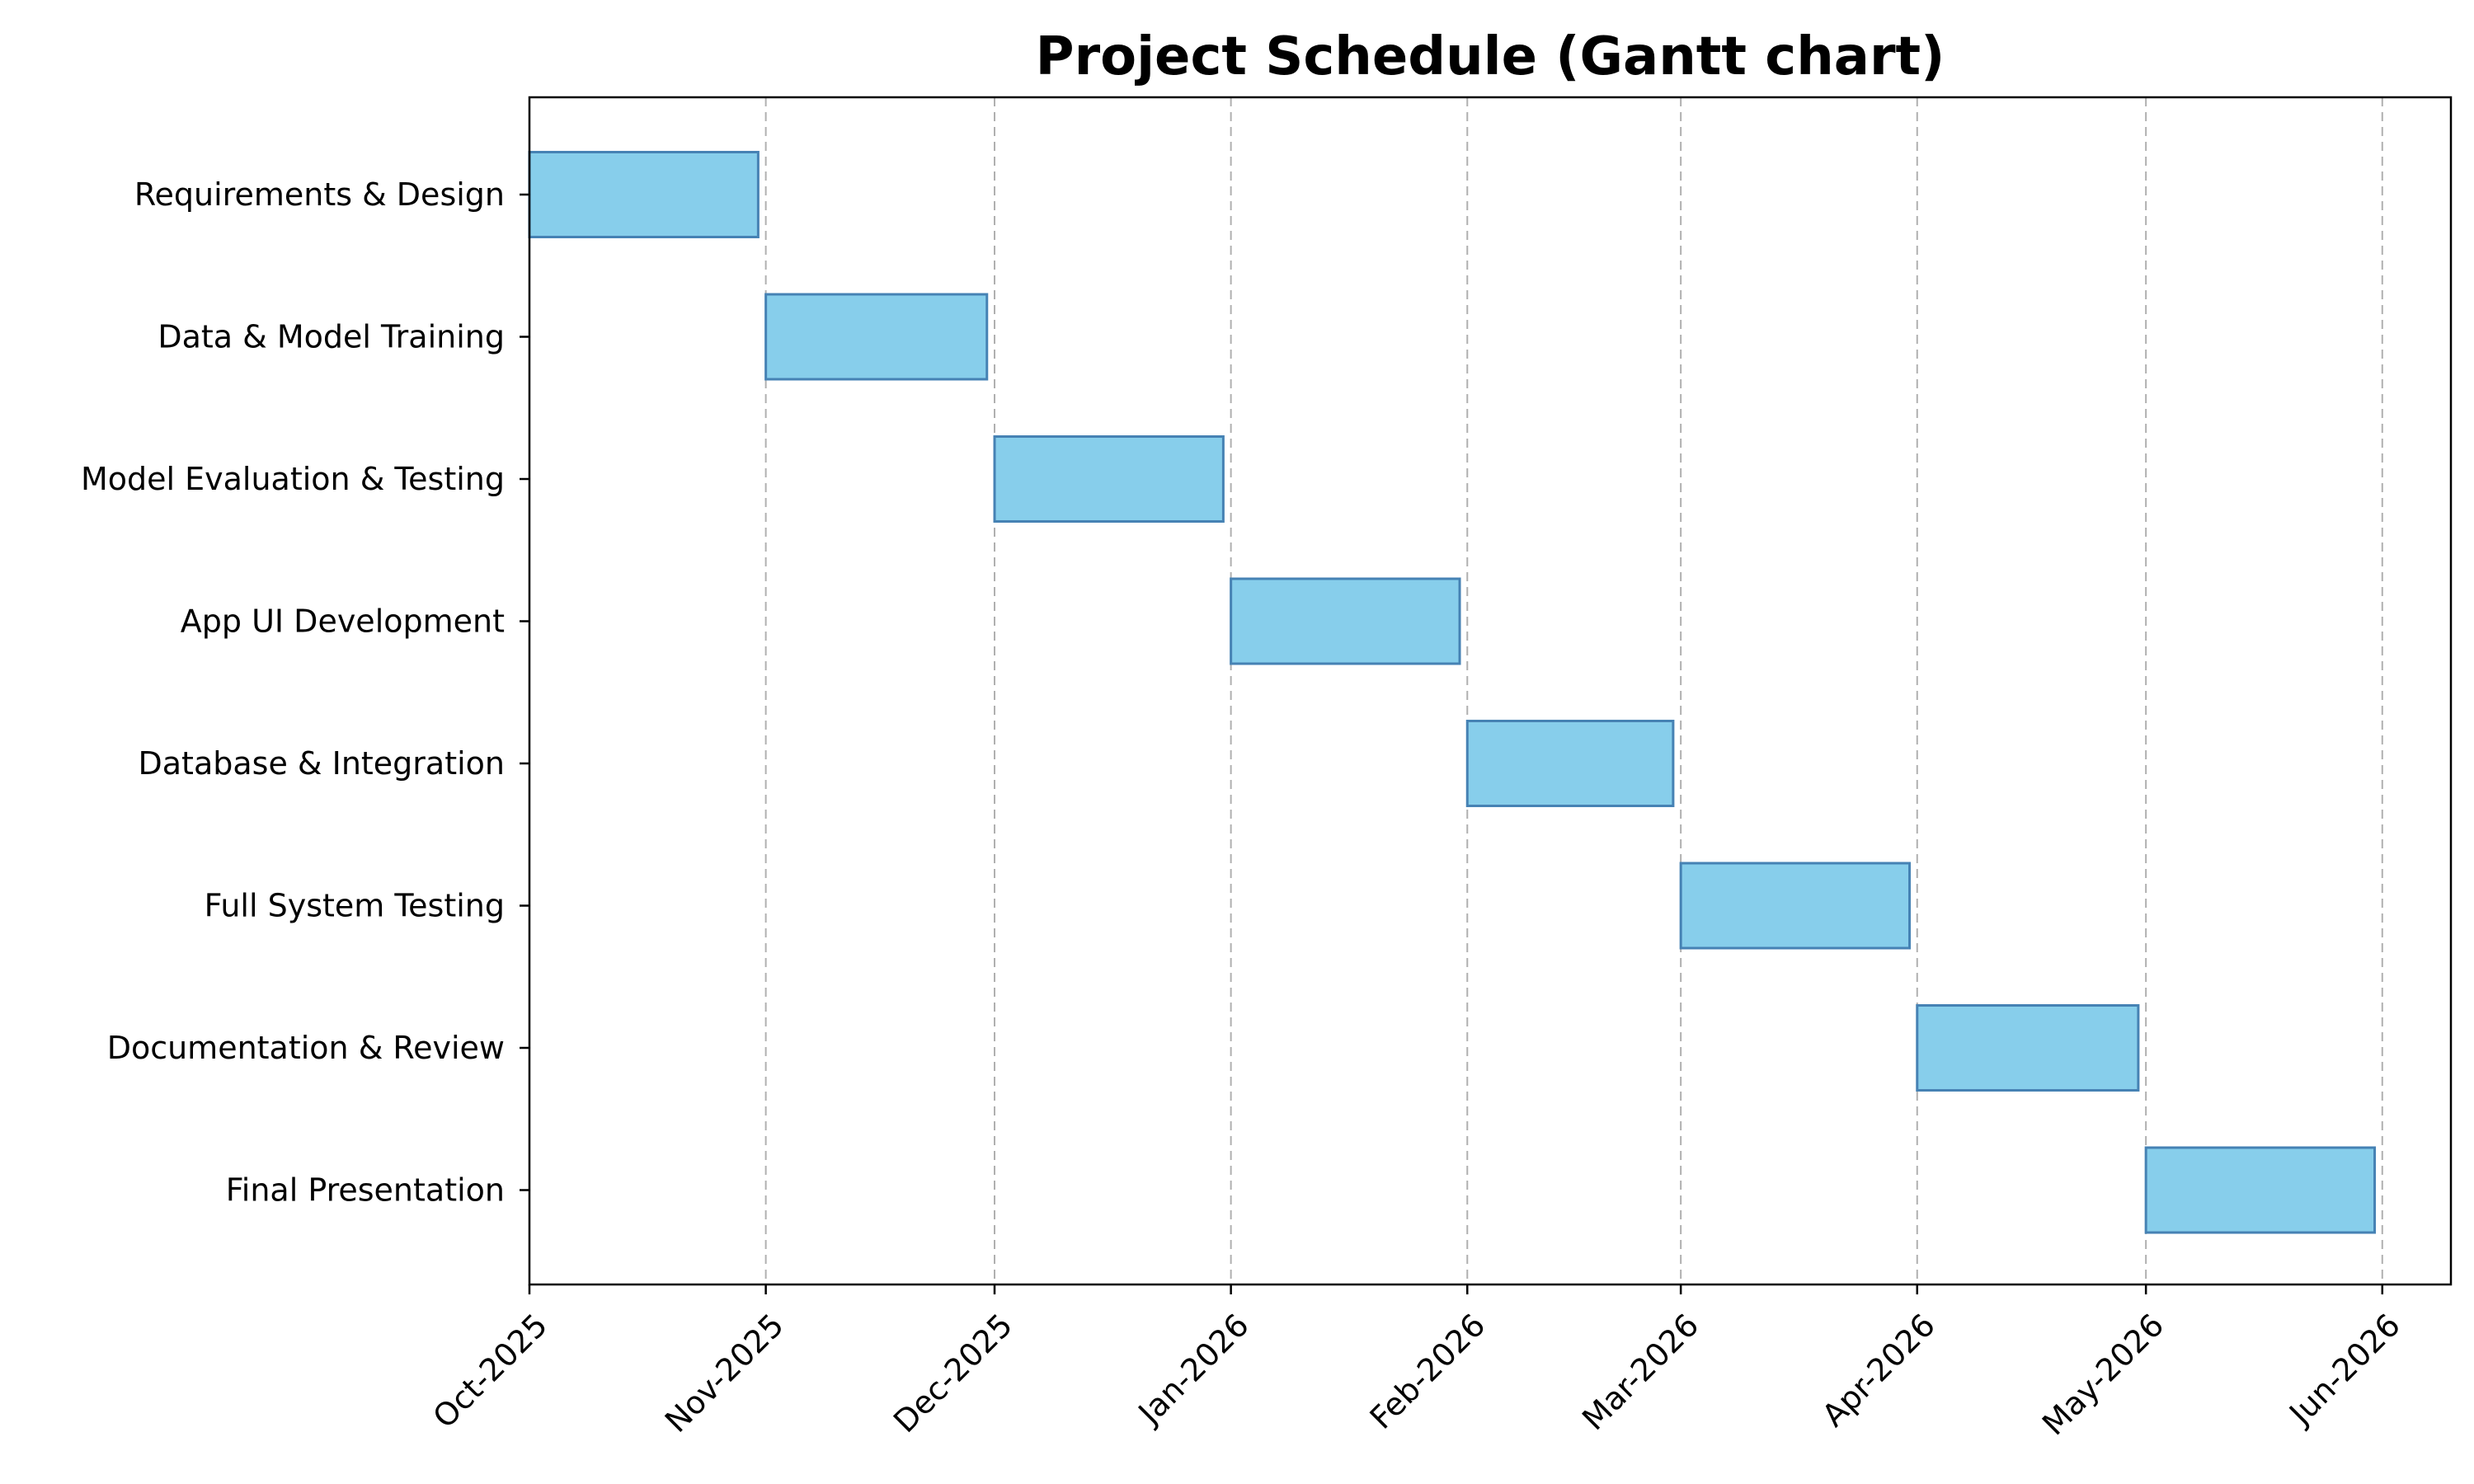 This screenshot has height=1484, width=2474. What do you see at coordinates (355, 906) in the screenshot?
I see `task-label: Full System Testing` at bounding box center [355, 906].